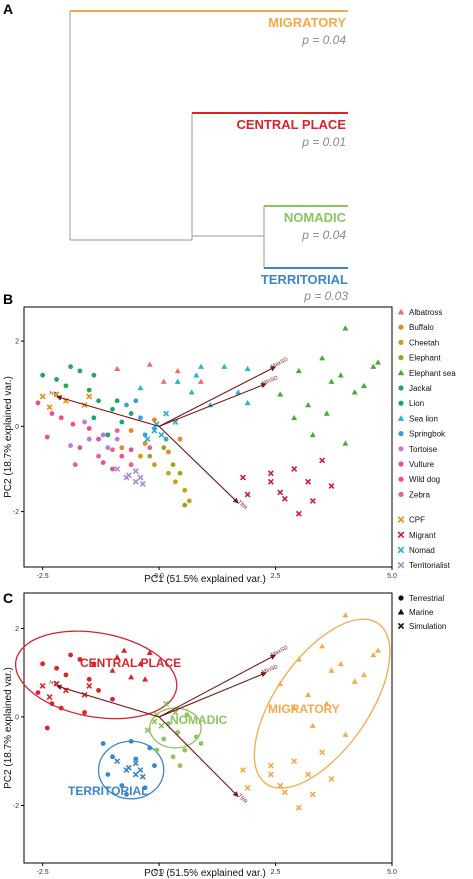 The width and height of the screenshot is (473, 879). Describe the element at coordinates (427, 626) in the screenshot. I see `legend-label: Simulation` at that location.